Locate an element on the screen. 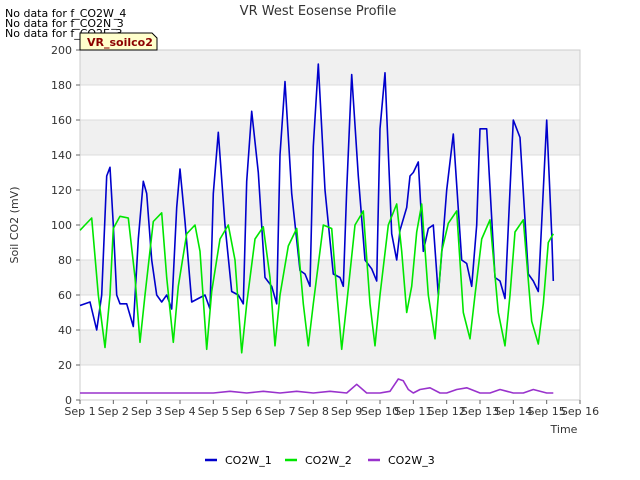 The height and width of the screenshot is (480, 640). x-tick-label-11: Sep 12 is located at coordinates (447, 411).